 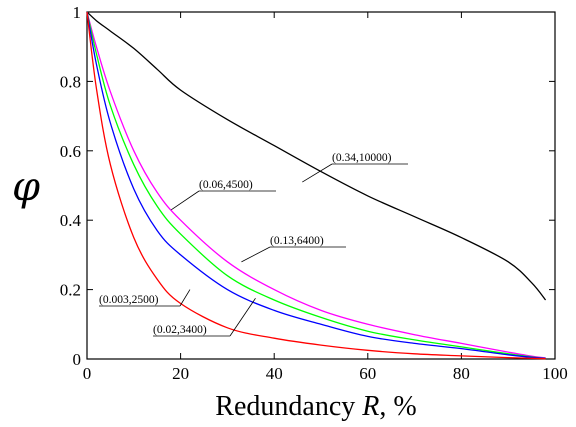 What do you see at coordinates (362, 158) in the screenshot?
I see `annotation-label: (0.34,10000)` at bounding box center [362, 158].